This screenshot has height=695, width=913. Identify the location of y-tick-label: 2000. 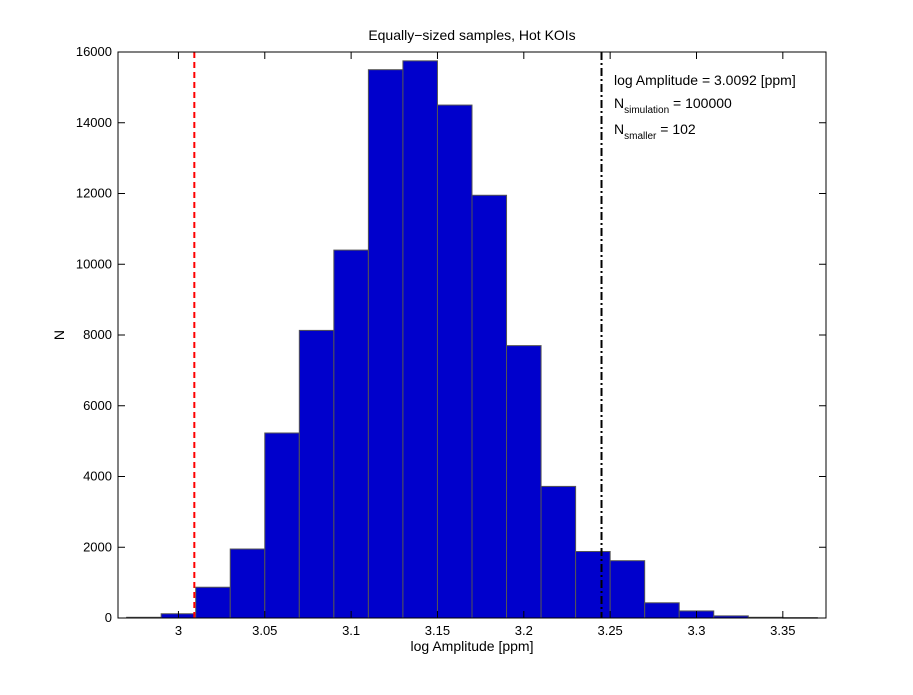
(97, 546).